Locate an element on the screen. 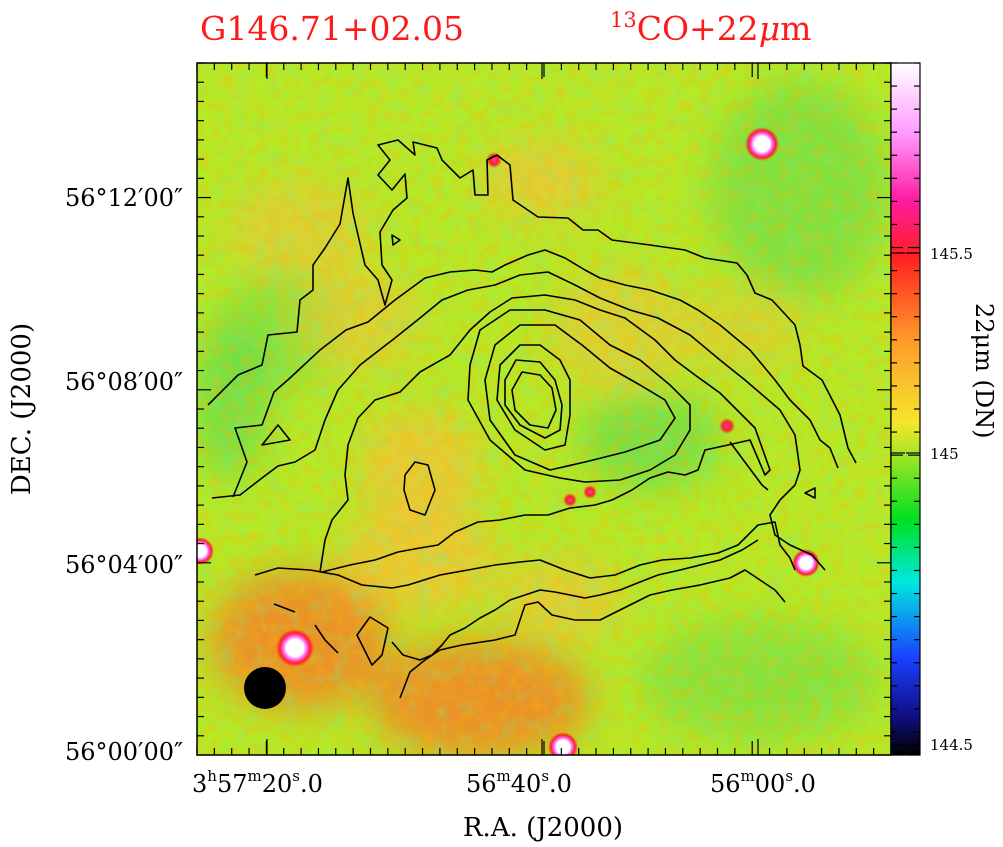 The width and height of the screenshot is (1003, 847). contour-tick2 is located at coordinates (810, 493).